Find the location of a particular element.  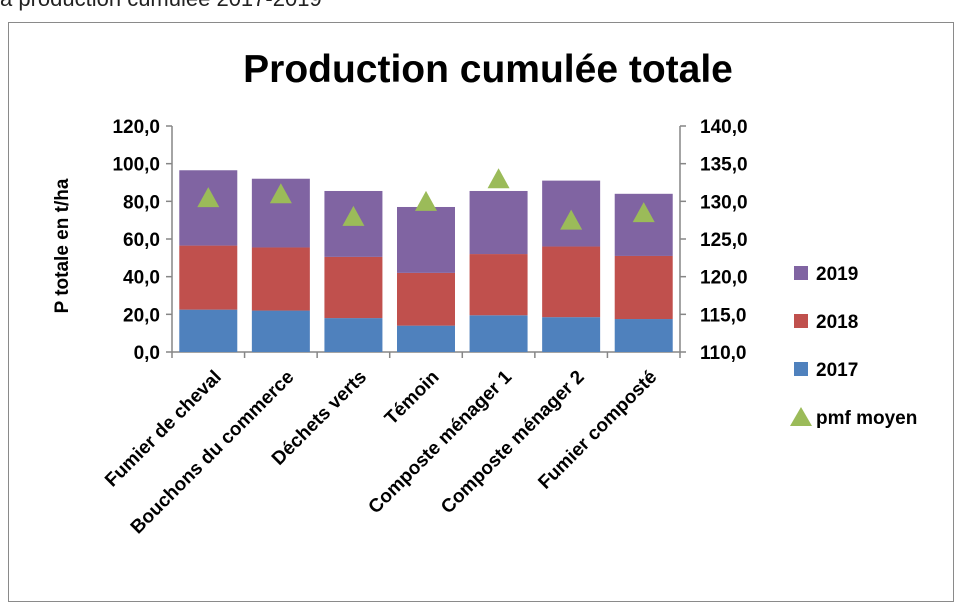

y-tick-label: 100,0 is located at coordinates (136, 165).